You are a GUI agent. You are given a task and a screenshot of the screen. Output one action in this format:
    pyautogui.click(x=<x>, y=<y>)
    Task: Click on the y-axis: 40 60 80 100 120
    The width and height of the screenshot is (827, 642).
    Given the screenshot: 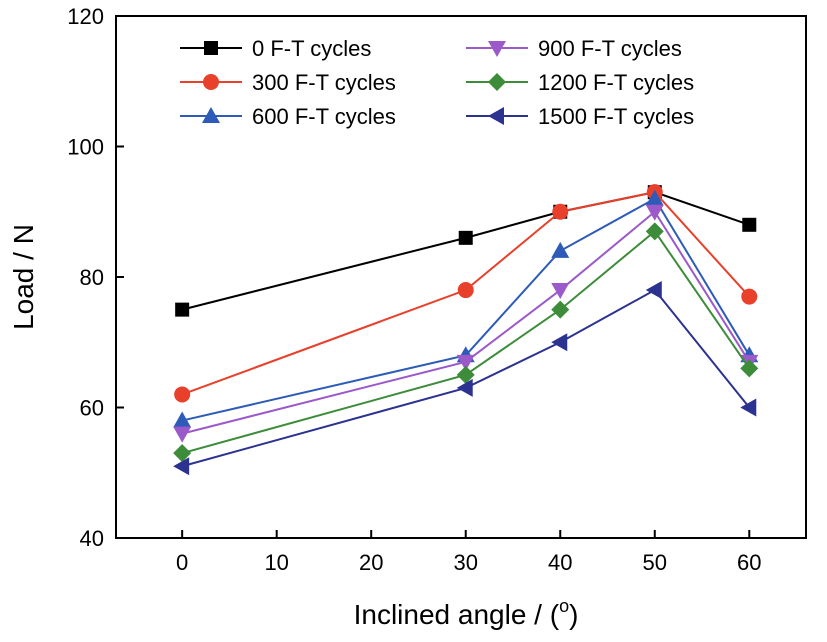 What is the action you would take?
    pyautogui.click(x=95, y=277)
    